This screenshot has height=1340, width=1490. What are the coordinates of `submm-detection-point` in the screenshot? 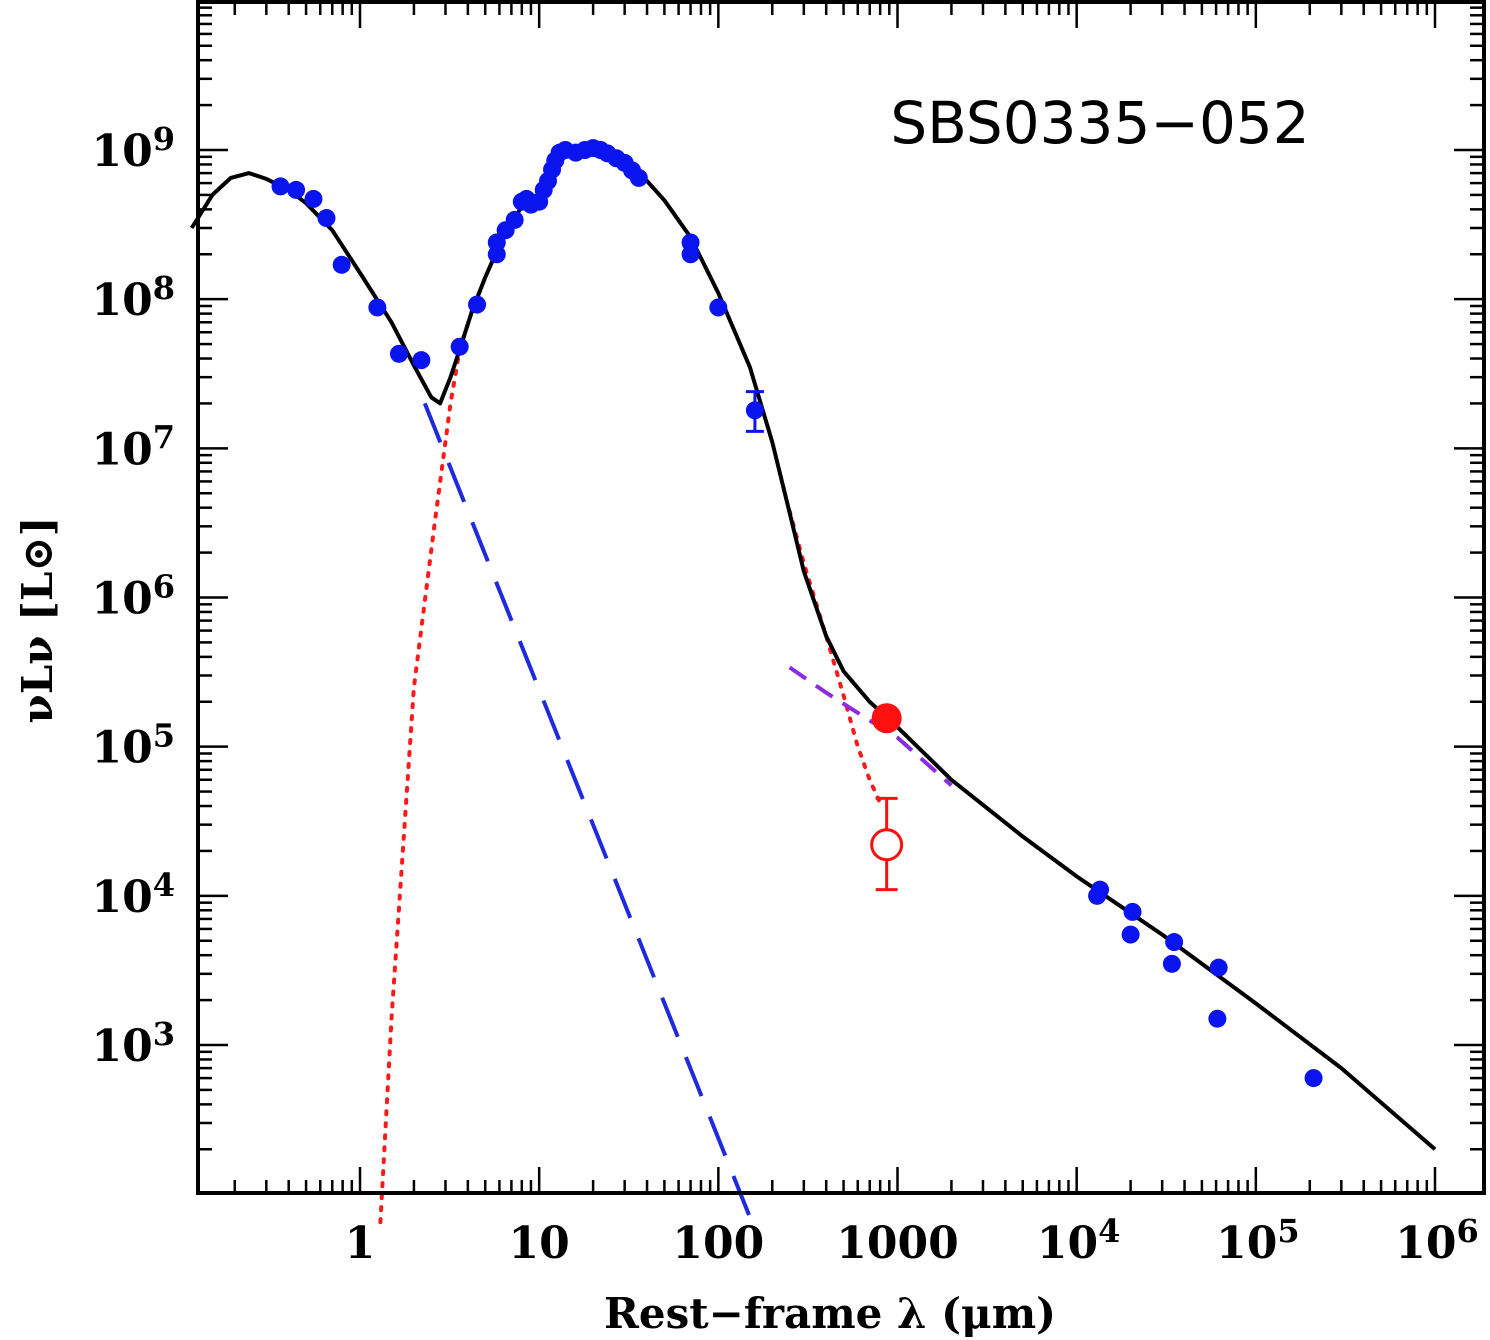 It's located at (886, 718).